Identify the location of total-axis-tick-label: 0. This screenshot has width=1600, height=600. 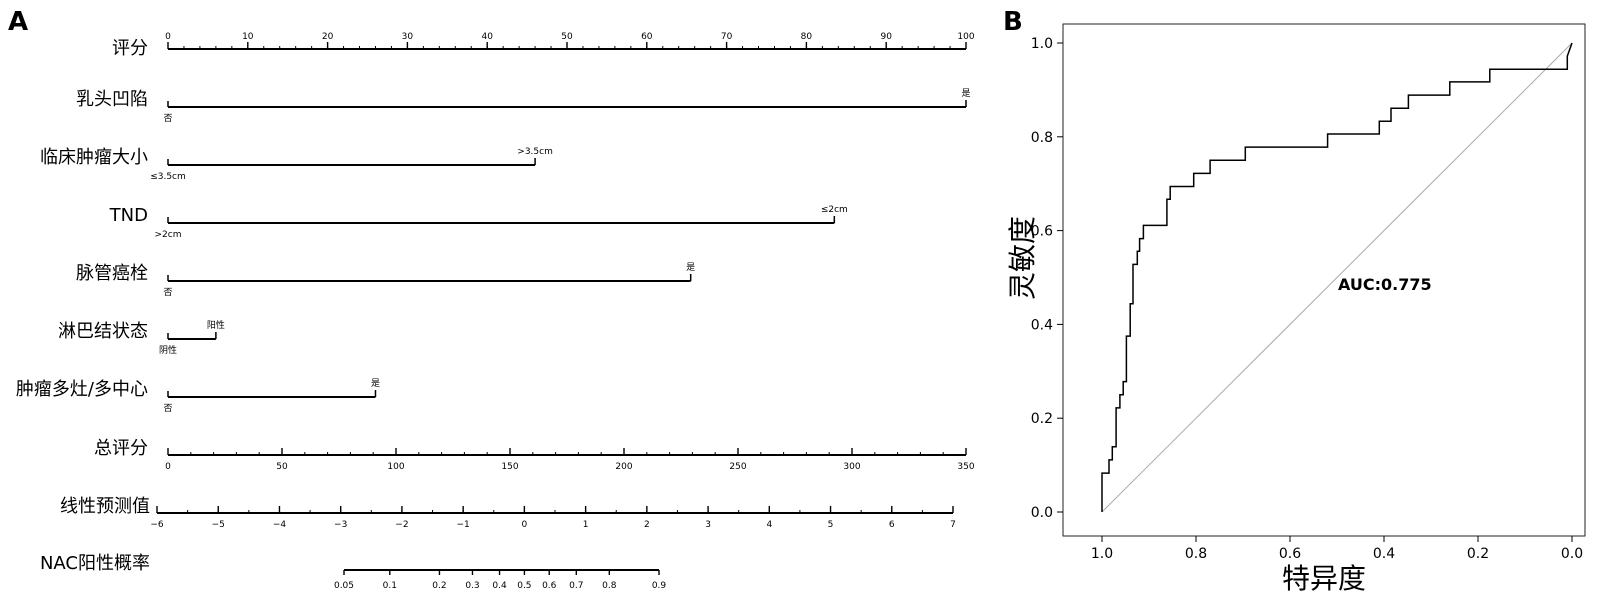
(168, 467).